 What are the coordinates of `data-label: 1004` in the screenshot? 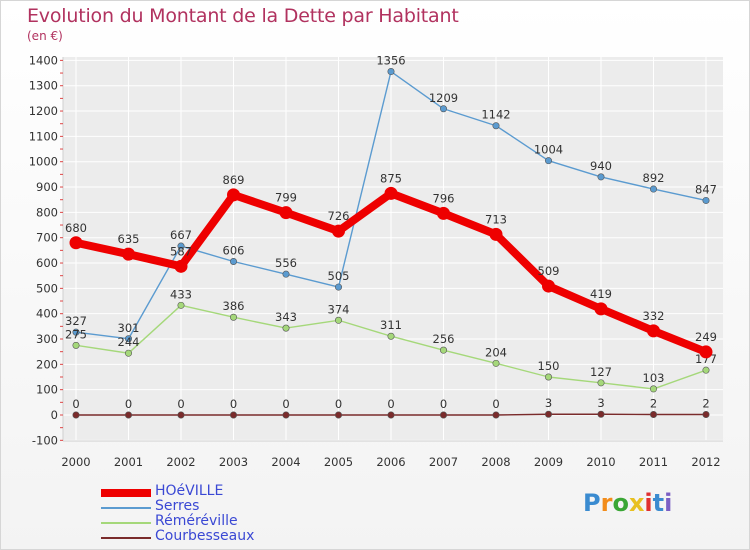 It's located at (548, 150).